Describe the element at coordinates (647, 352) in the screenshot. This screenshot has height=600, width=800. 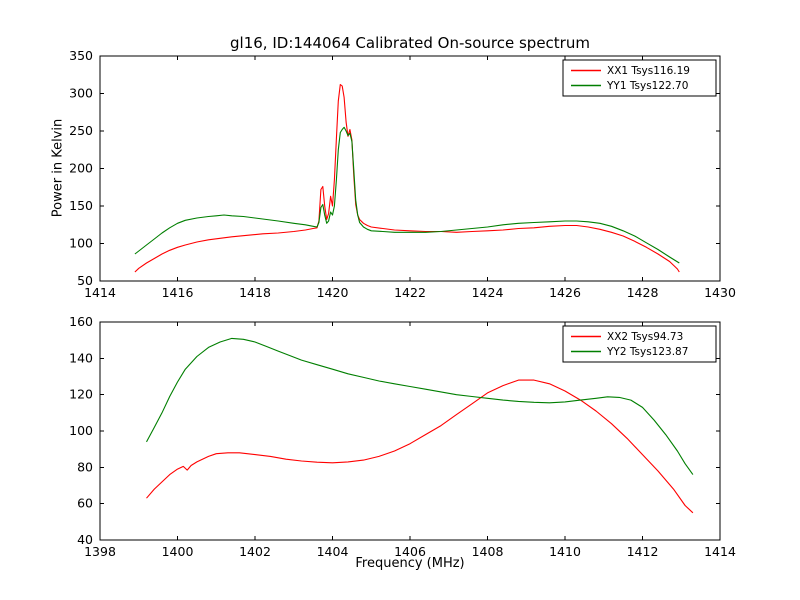
I see `legend-label: YY2 Tsys123.87` at that location.